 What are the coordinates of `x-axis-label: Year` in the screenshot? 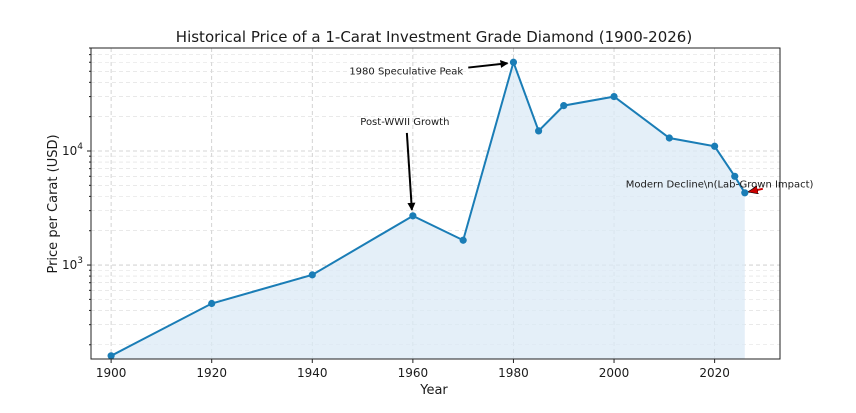 It's located at (433, 390).